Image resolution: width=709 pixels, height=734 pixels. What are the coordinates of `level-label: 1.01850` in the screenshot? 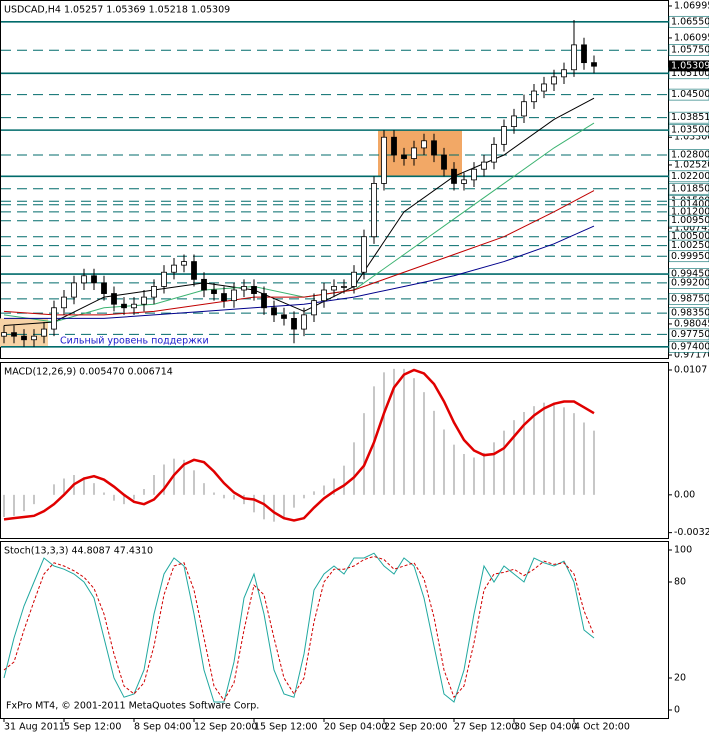 It's located at (690, 188).